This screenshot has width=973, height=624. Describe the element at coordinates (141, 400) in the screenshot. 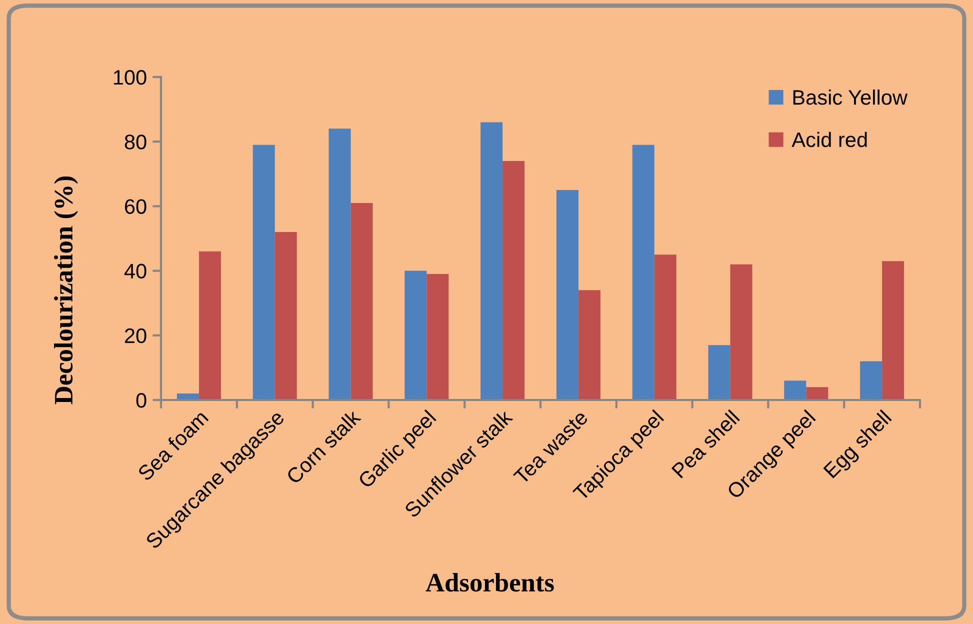

I see `y-tick-label: 0` at that location.